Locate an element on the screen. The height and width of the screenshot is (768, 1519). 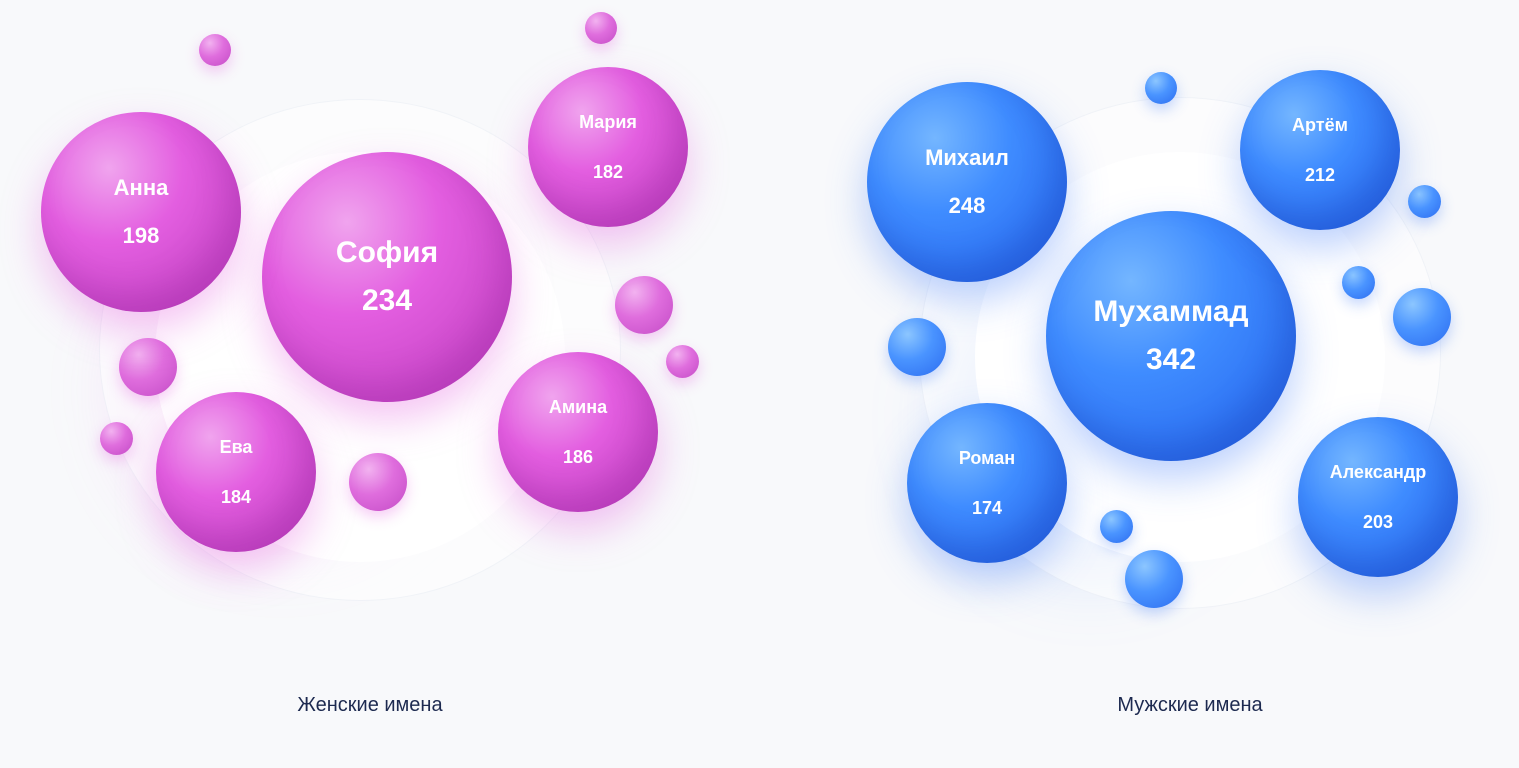
bubble-roman: Роман 174 is located at coordinates (987, 483).